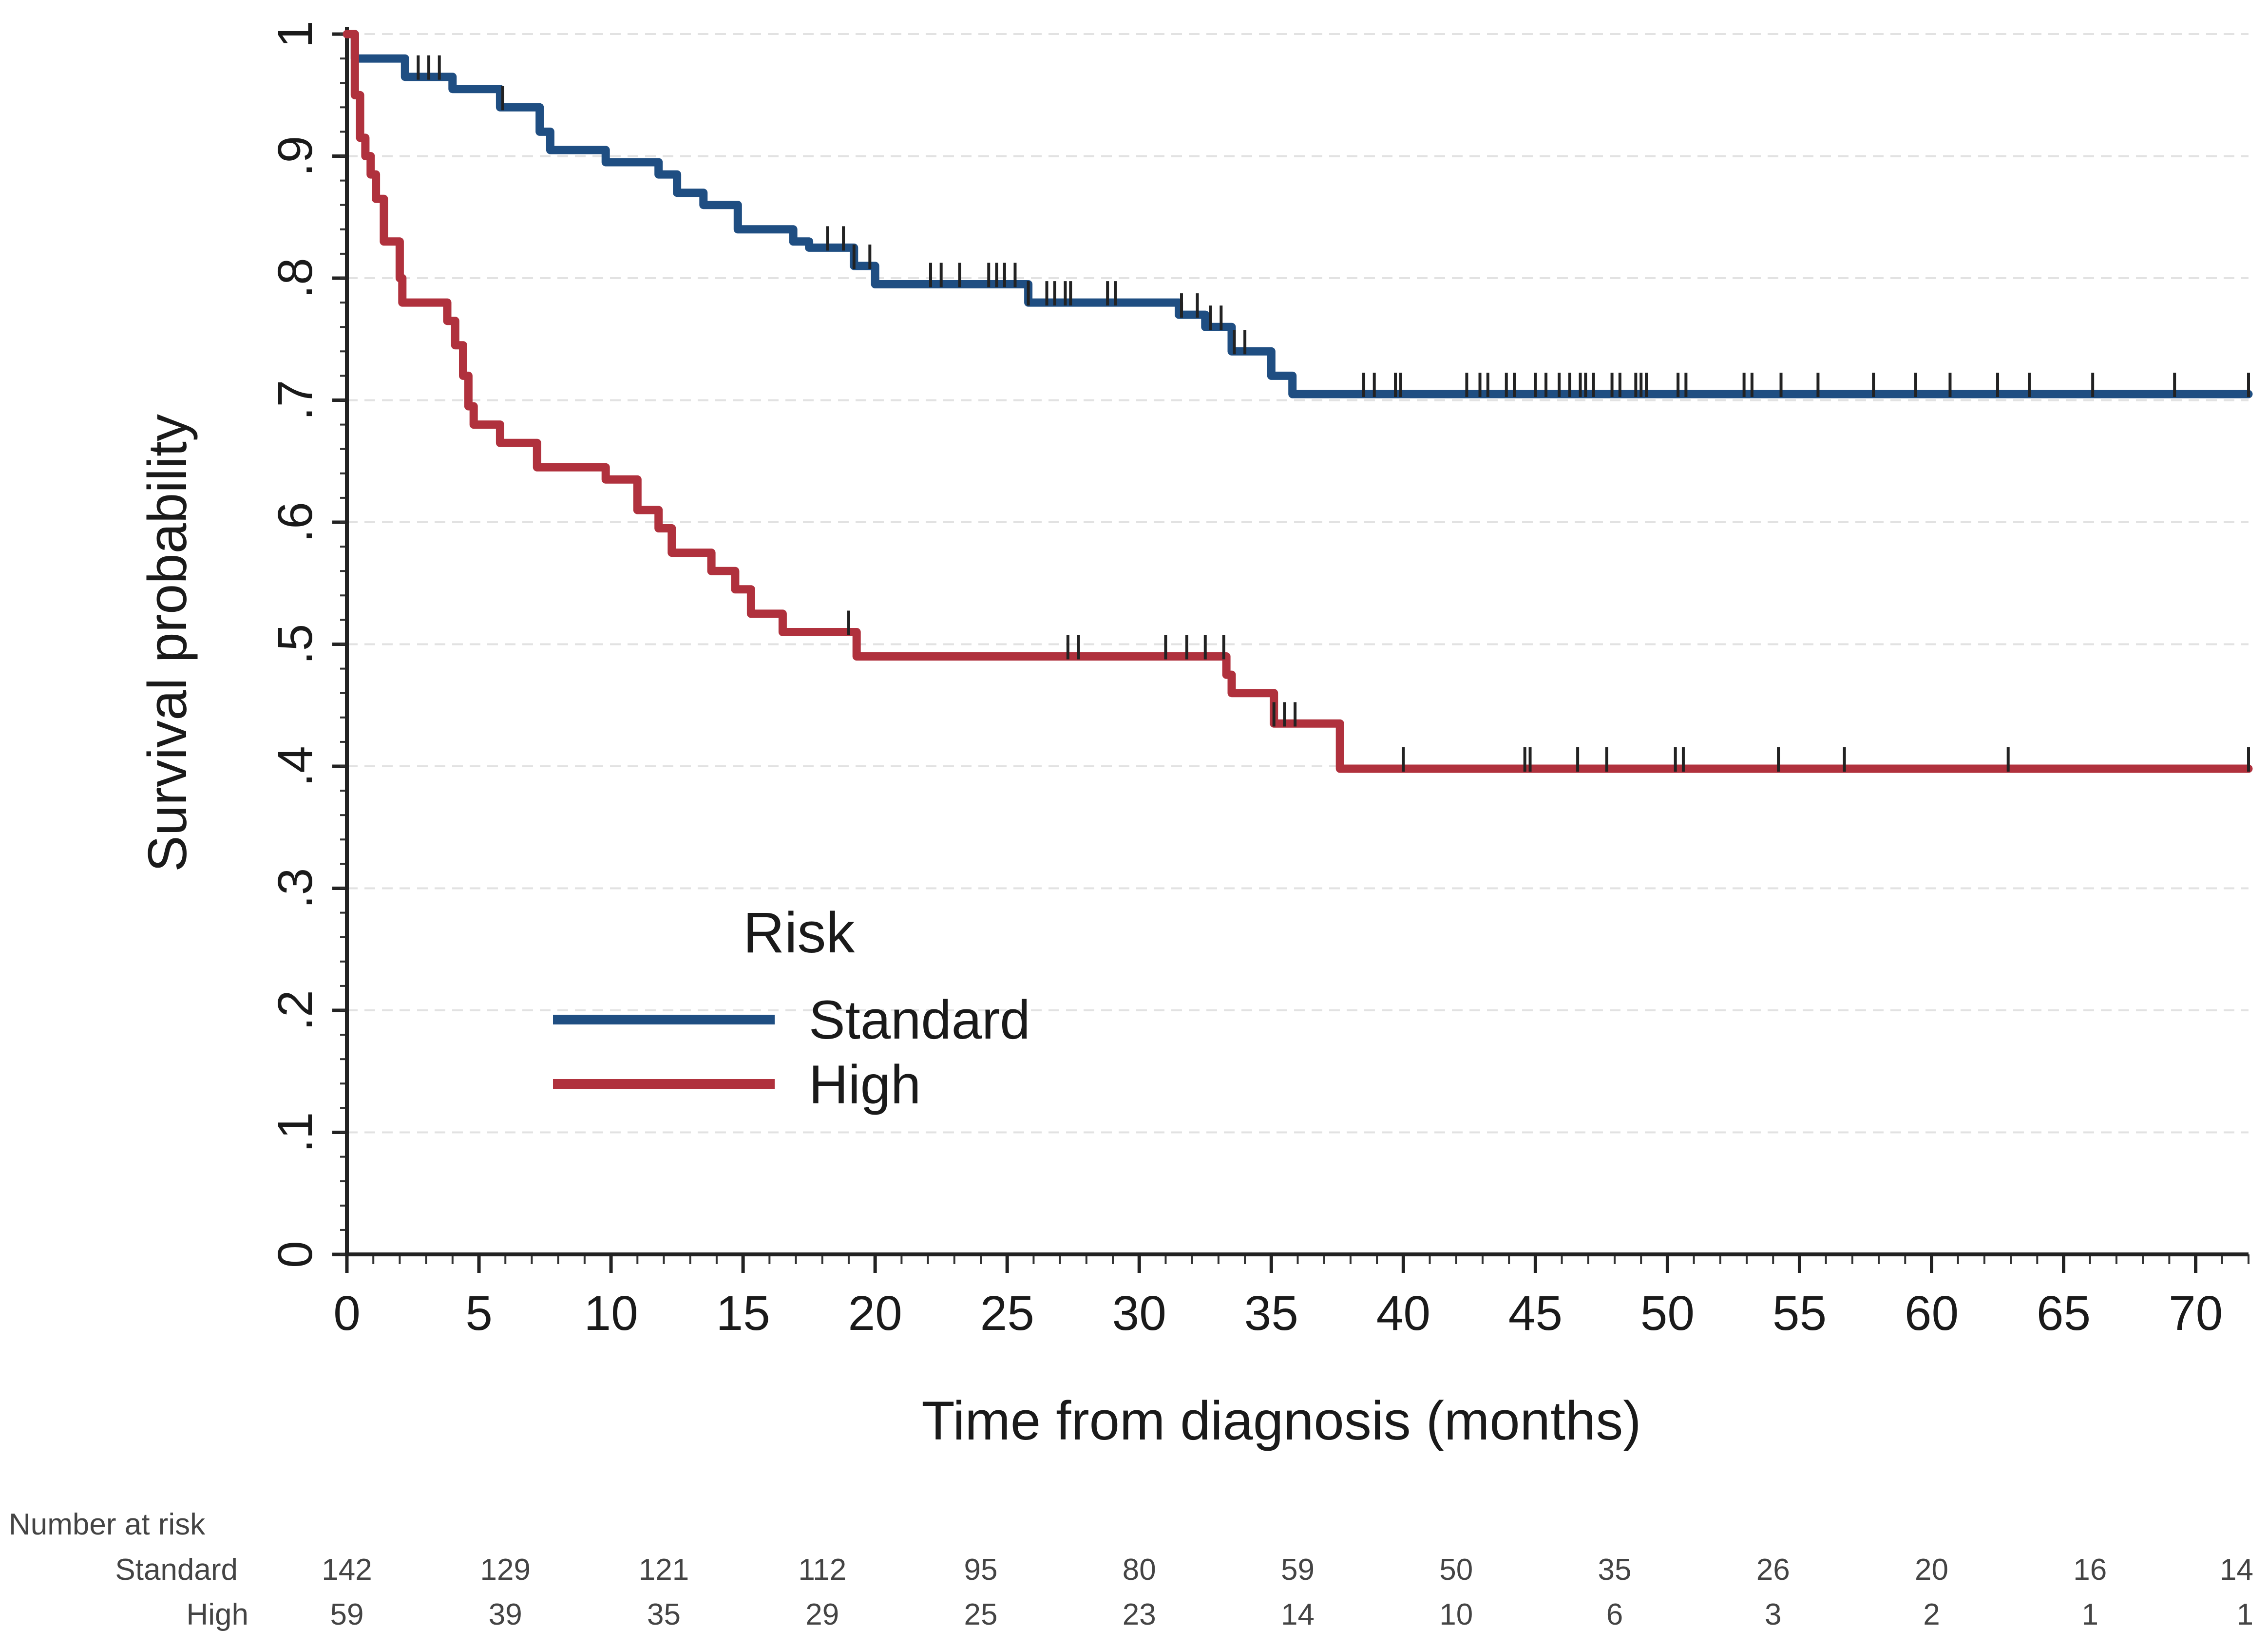  Describe the element at coordinates (611, 1313) in the screenshot. I see `x-tick-label: 10` at that location.